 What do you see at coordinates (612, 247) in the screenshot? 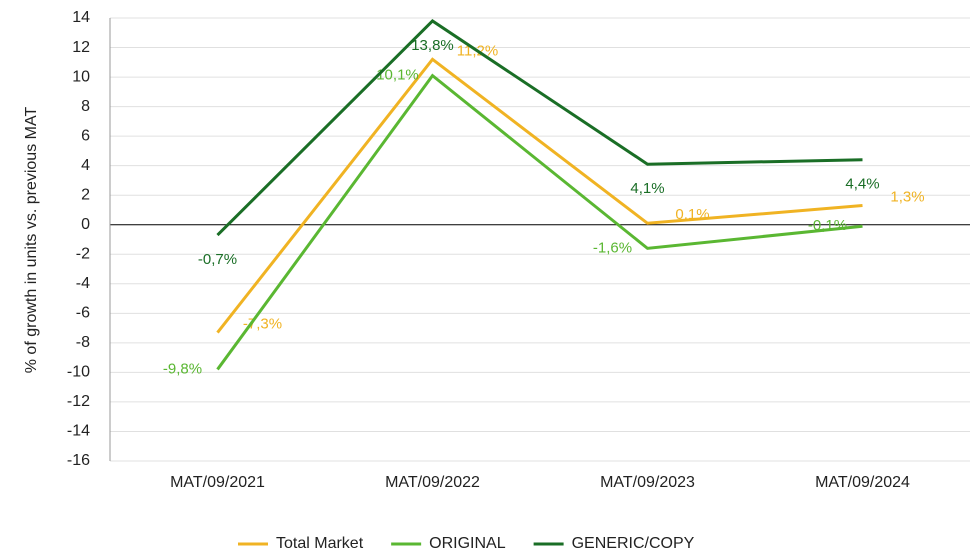
I see `value-label: -1,6%` at bounding box center [612, 247].